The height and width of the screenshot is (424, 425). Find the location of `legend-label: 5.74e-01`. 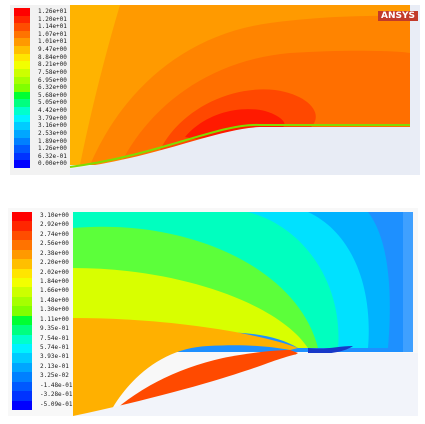

legend-label: 5.74e-01 is located at coordinates (54, 347).